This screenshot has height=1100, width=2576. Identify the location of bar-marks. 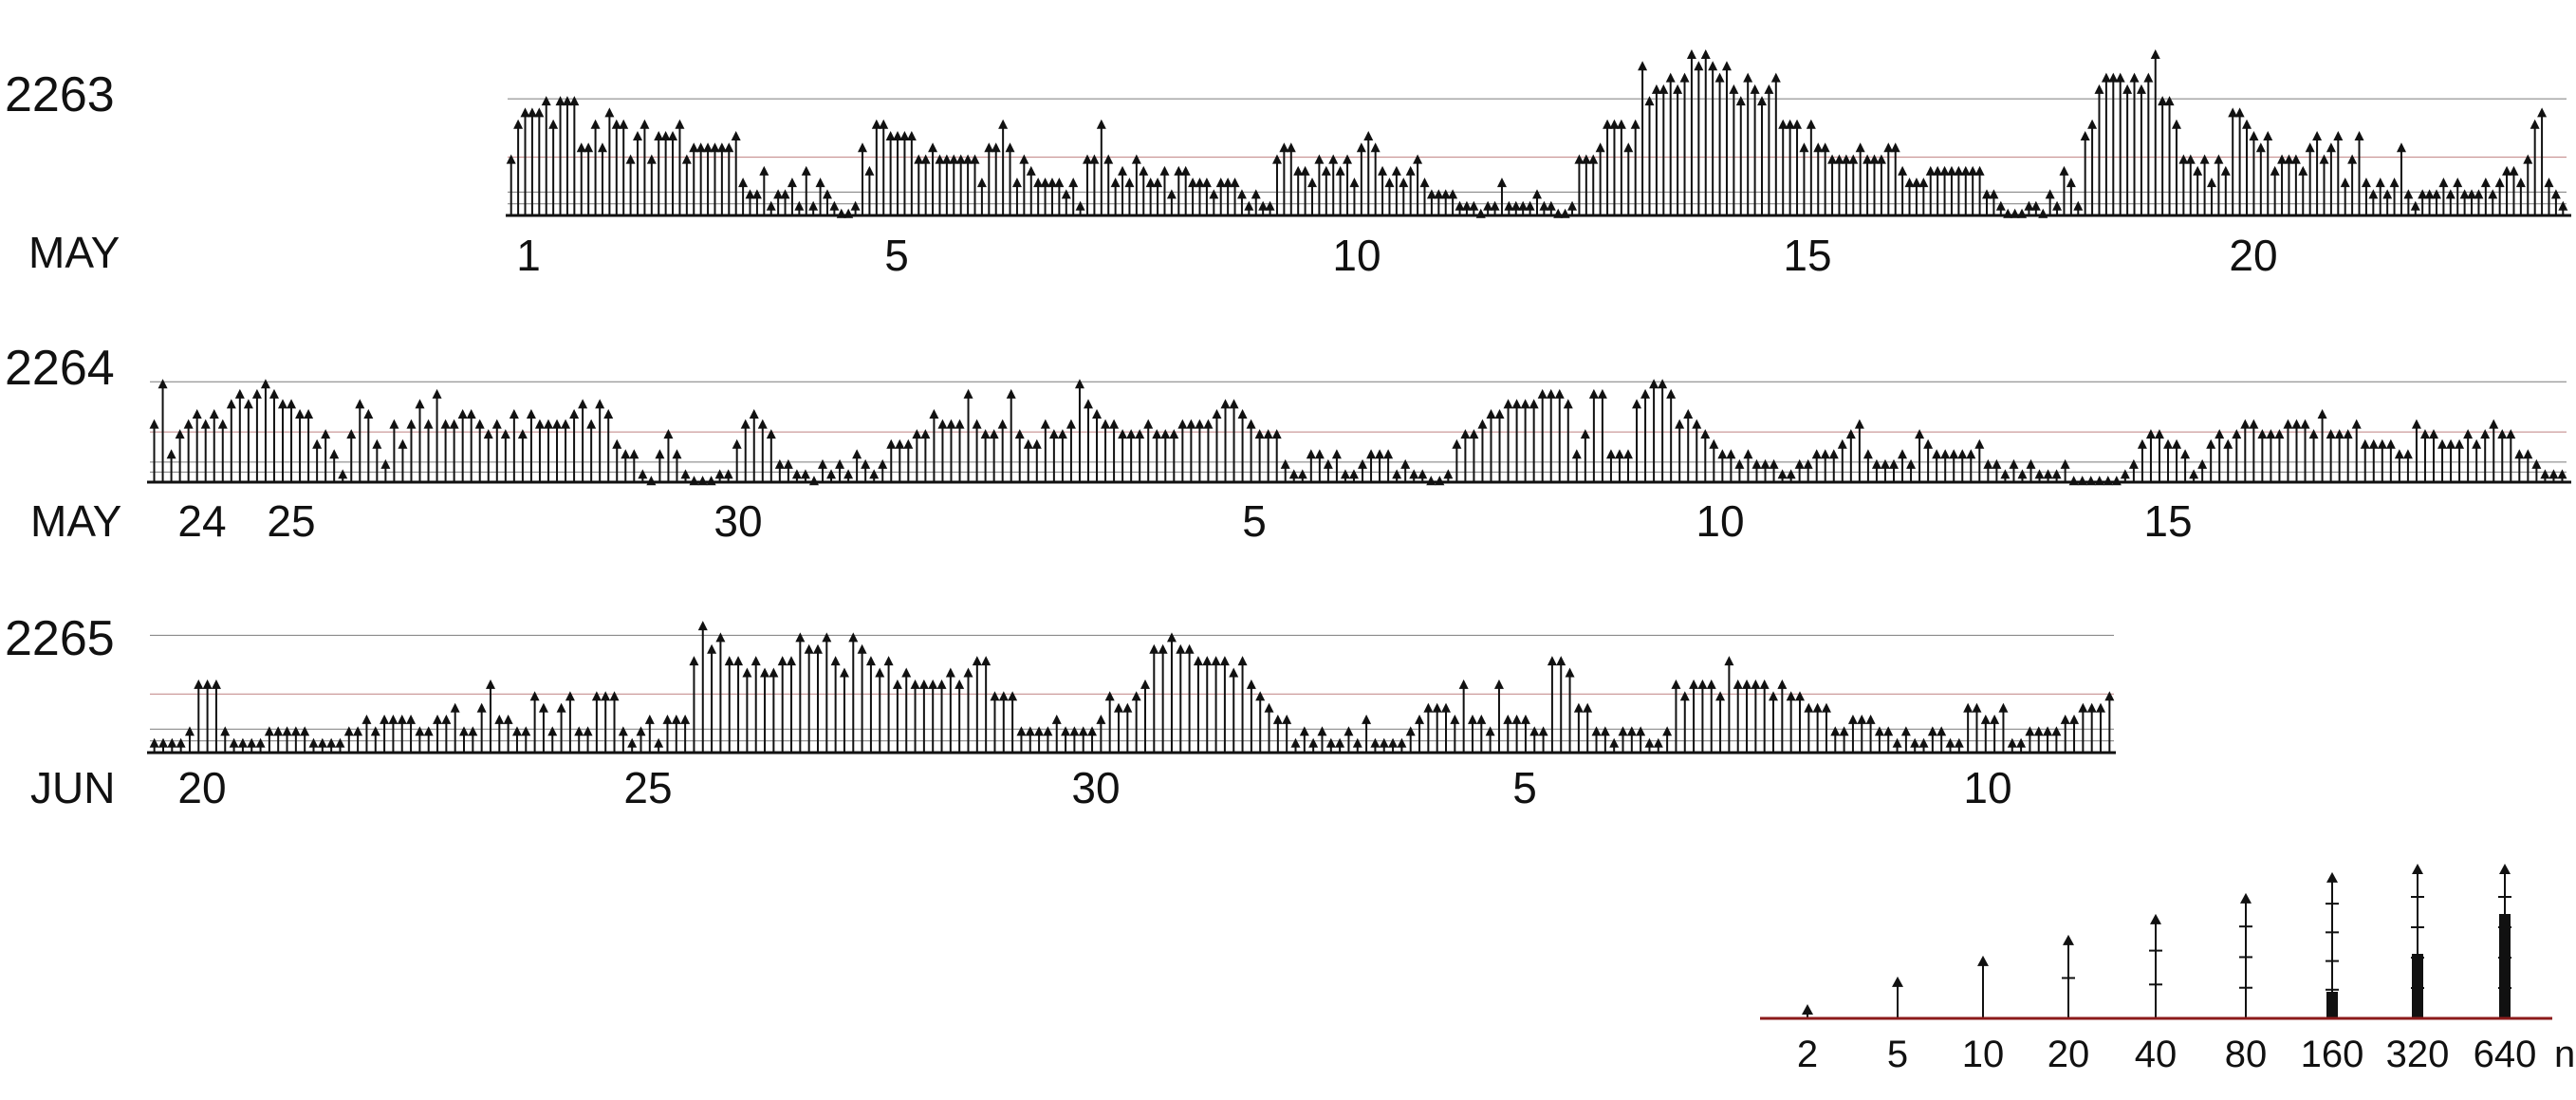
(1358, 433).